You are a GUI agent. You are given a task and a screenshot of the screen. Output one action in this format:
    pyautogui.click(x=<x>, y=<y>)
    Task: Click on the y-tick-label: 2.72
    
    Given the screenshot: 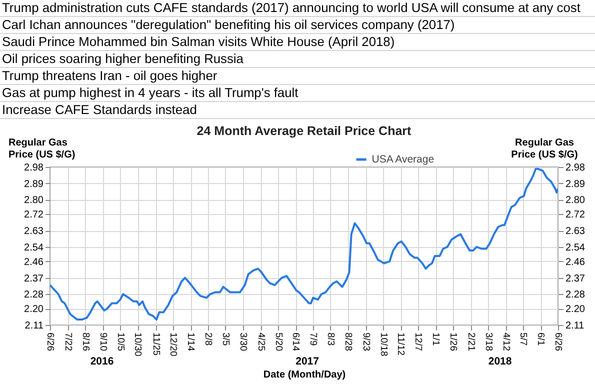 What is the action you would take?
    pyautogui.click(x=34, y=215)
    